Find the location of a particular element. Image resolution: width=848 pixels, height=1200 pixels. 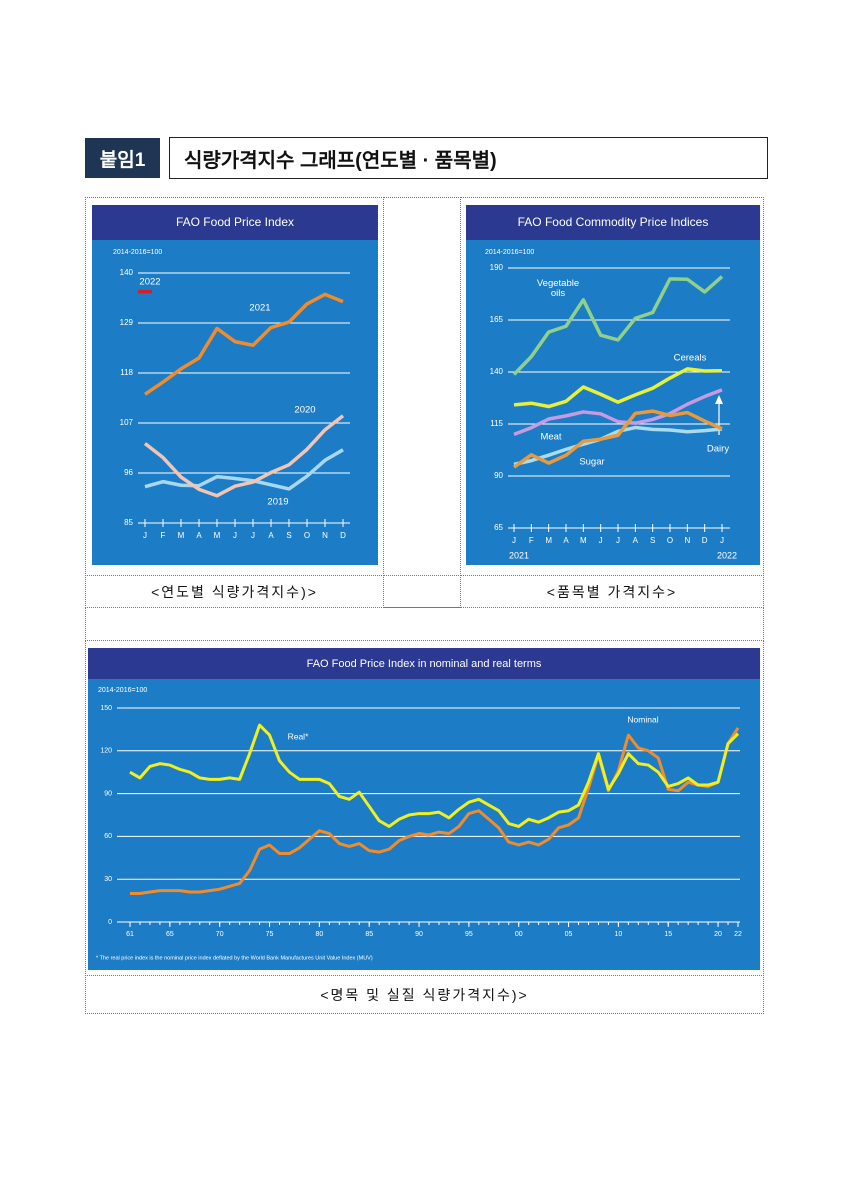

y-tick-label: 150 is located at coordinates (106, 708).